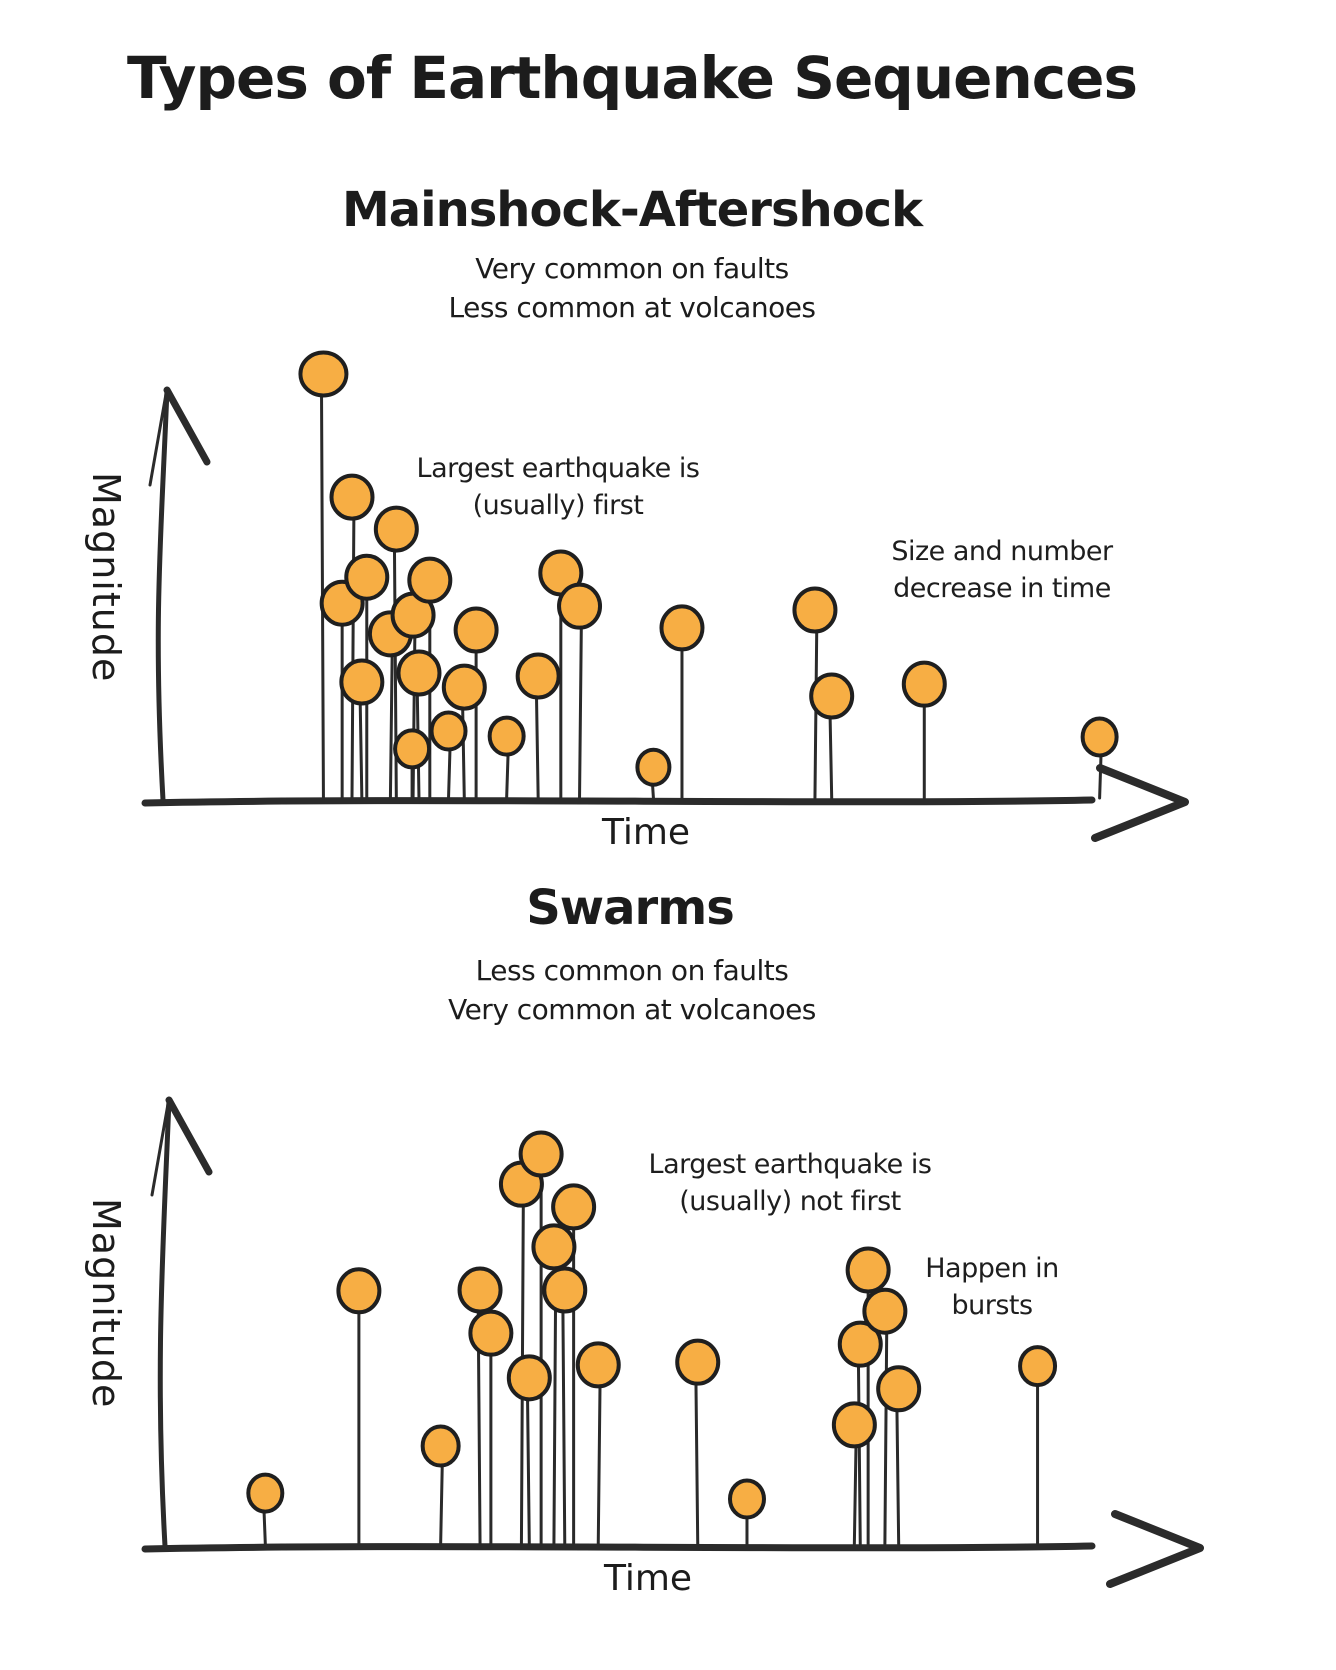 This screenshot has width=1336, height=1670. I want to click on annotation-line: decrease in time, so click(1002, 588).